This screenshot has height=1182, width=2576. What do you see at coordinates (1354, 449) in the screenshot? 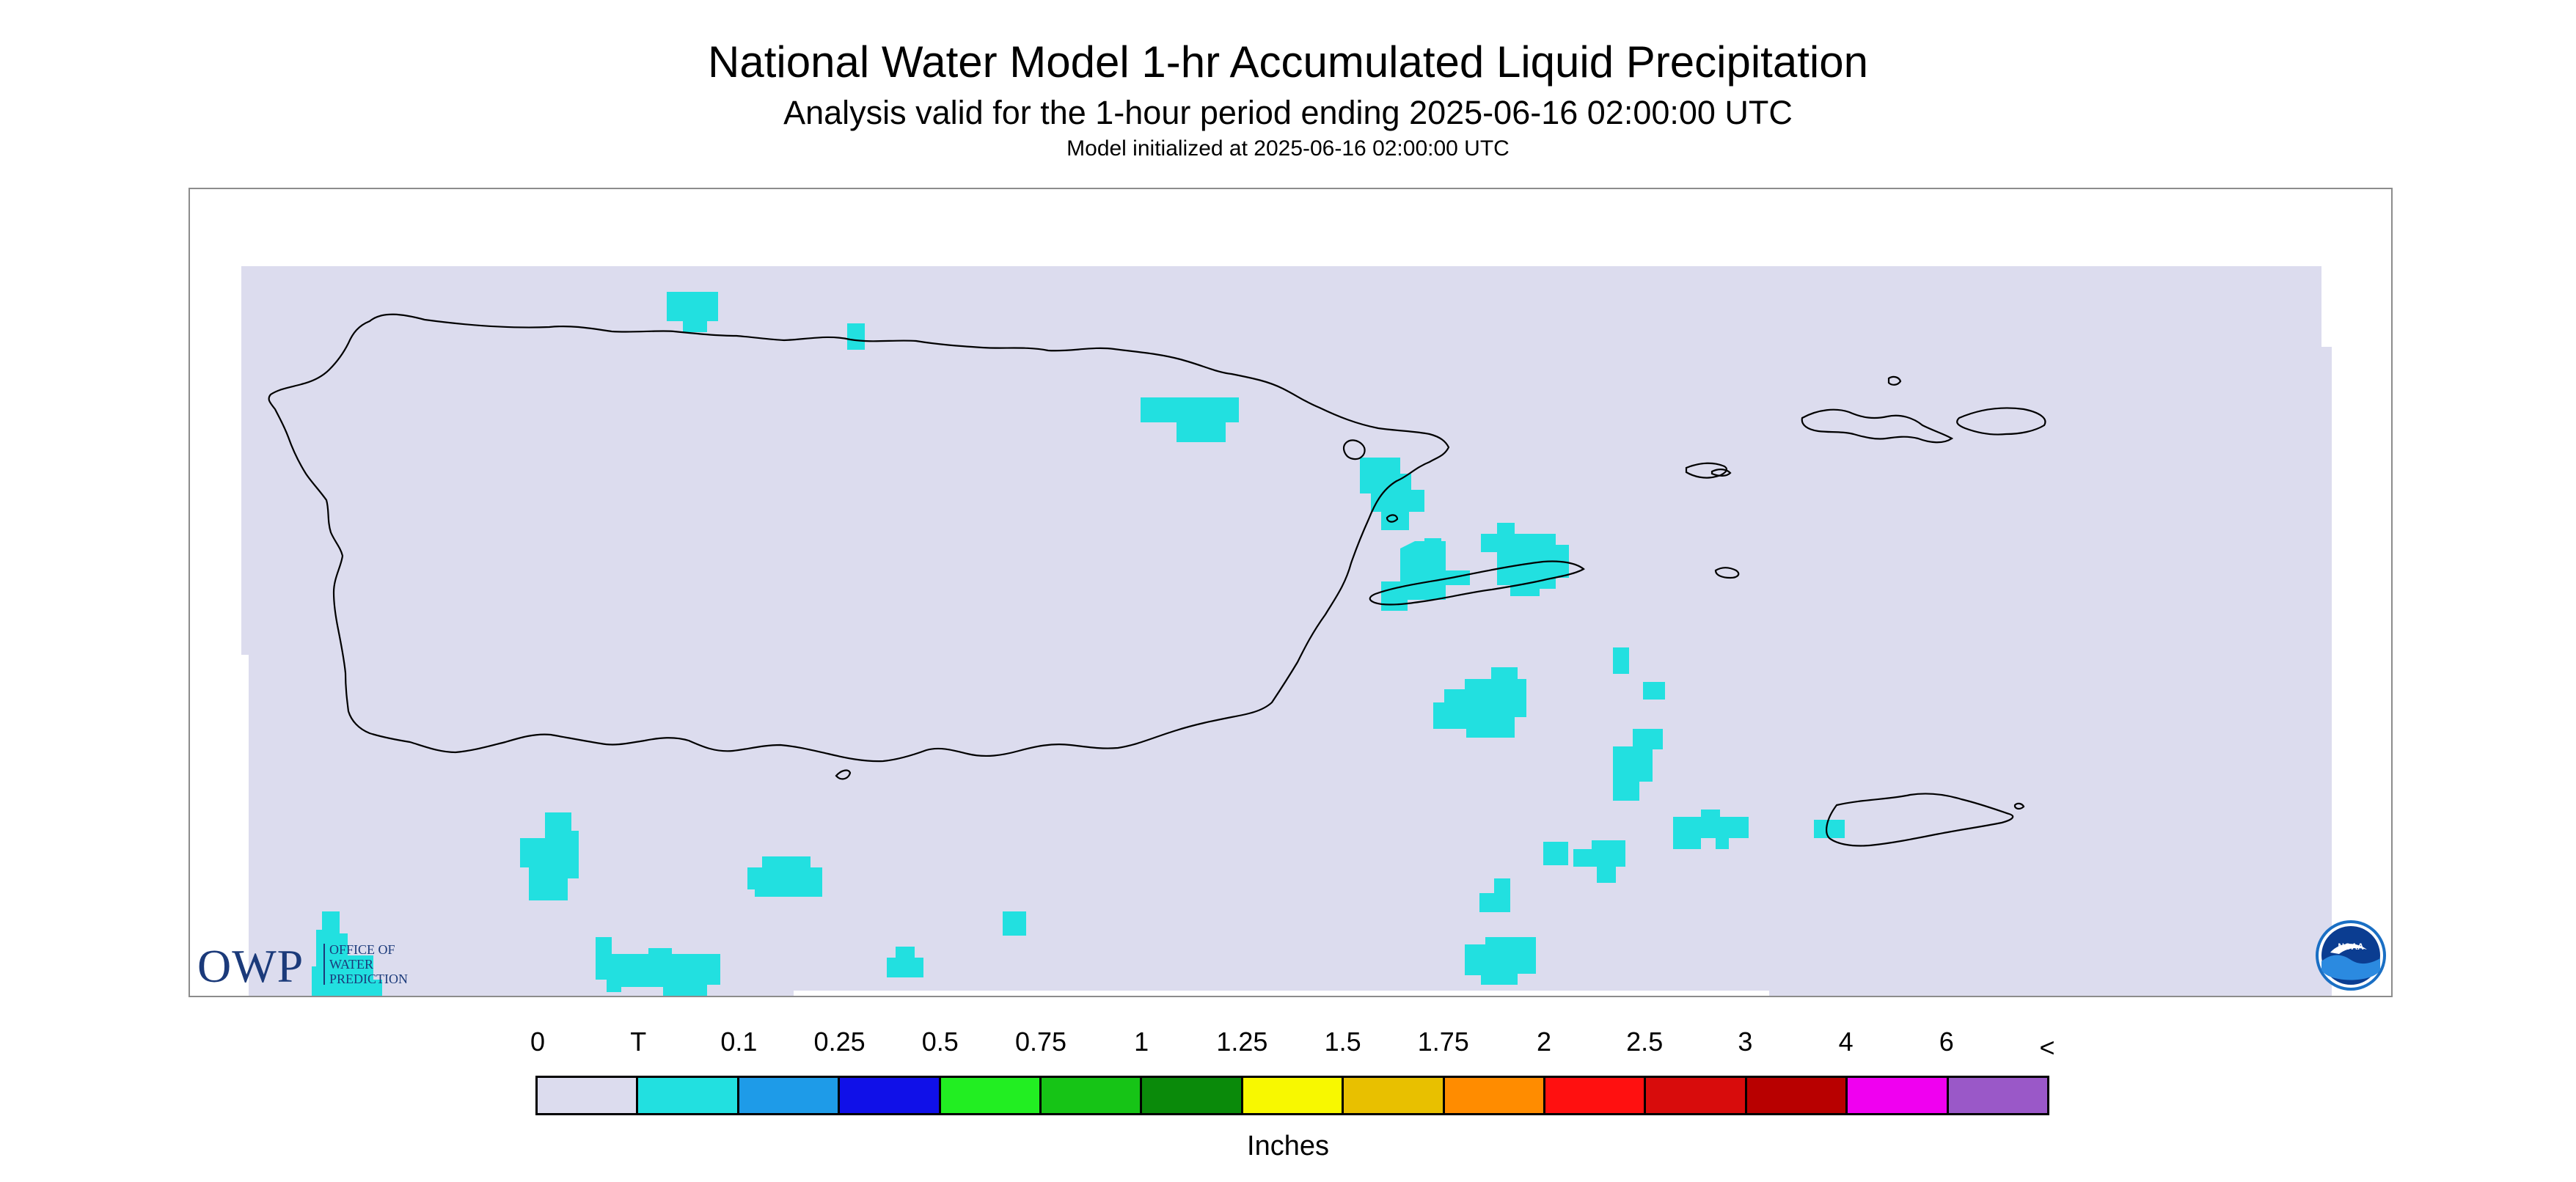
I see `culebra-coastline` at bounding box center [1354, 449].